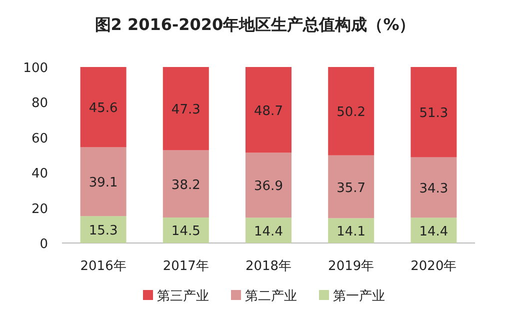 This screenshot has width=510, height=320. I want to click on data-label: 38.2, so click(185, 185).